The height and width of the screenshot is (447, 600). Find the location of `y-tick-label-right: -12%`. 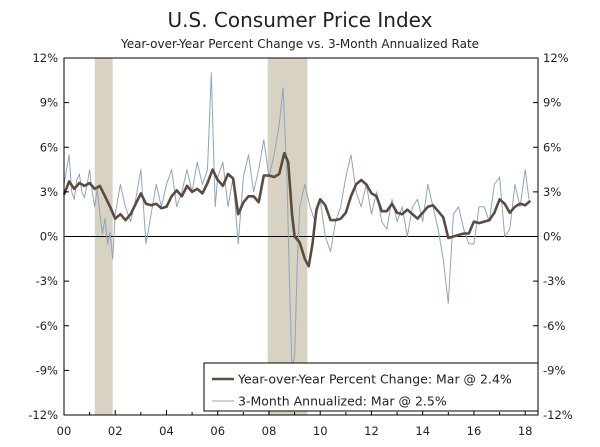

y-tick-label-right: -12% is located at coordinates (558, 415).